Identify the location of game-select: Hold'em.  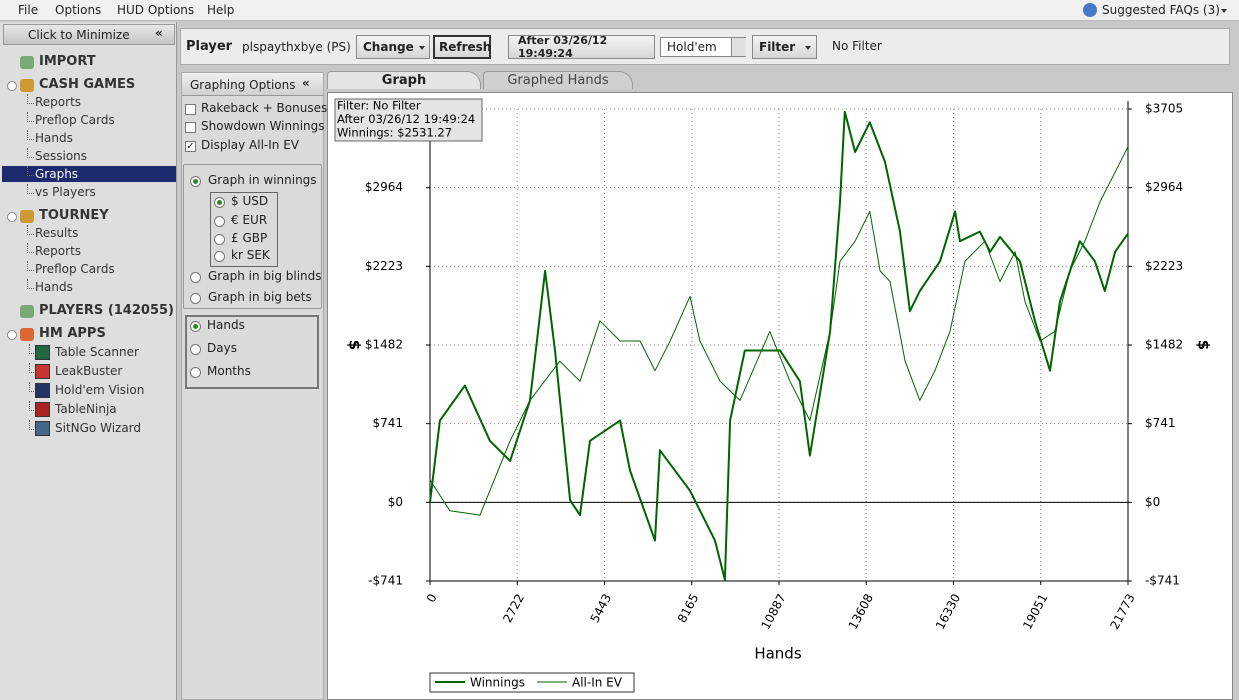
(703, 47).